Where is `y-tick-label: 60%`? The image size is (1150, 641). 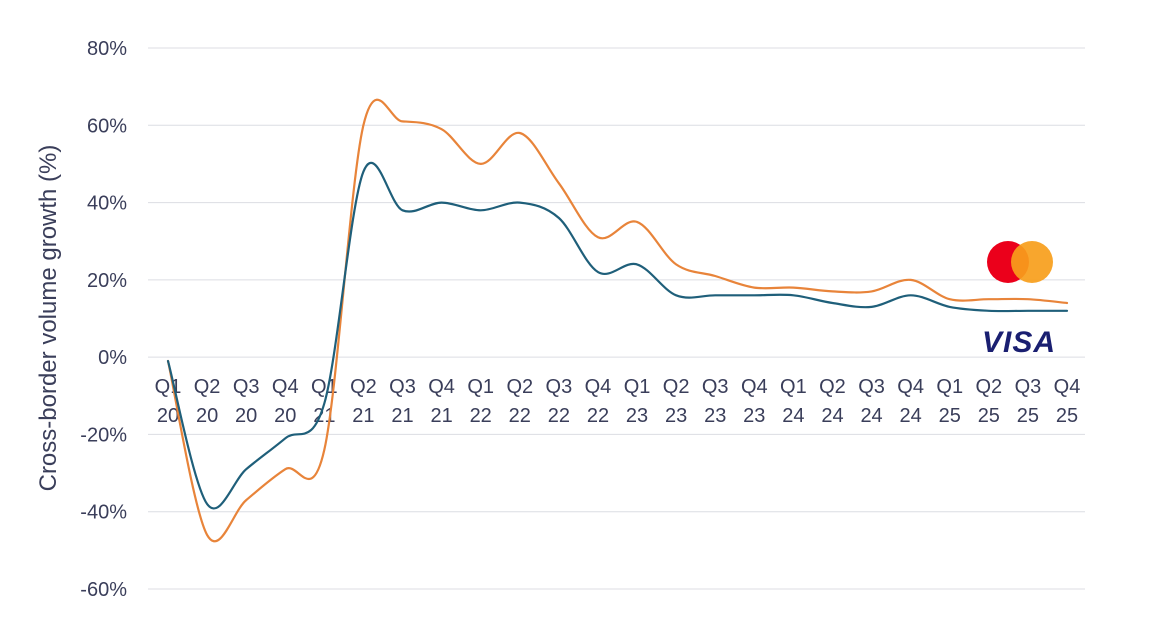
y-tick-label: 60% is located at coordinates (107, 126).